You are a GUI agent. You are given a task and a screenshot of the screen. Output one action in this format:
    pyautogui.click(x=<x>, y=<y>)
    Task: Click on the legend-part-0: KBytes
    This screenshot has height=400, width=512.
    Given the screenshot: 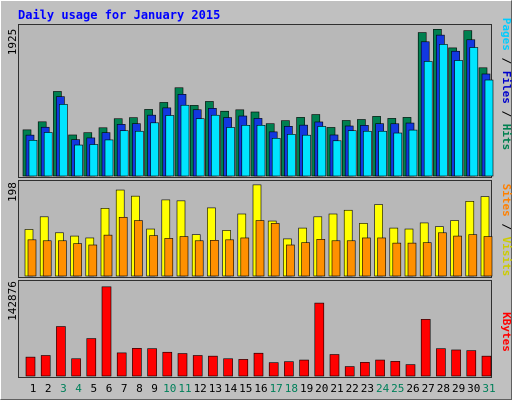 What is the action you would take?
    pyautogui.click(x=506, y=332)
    